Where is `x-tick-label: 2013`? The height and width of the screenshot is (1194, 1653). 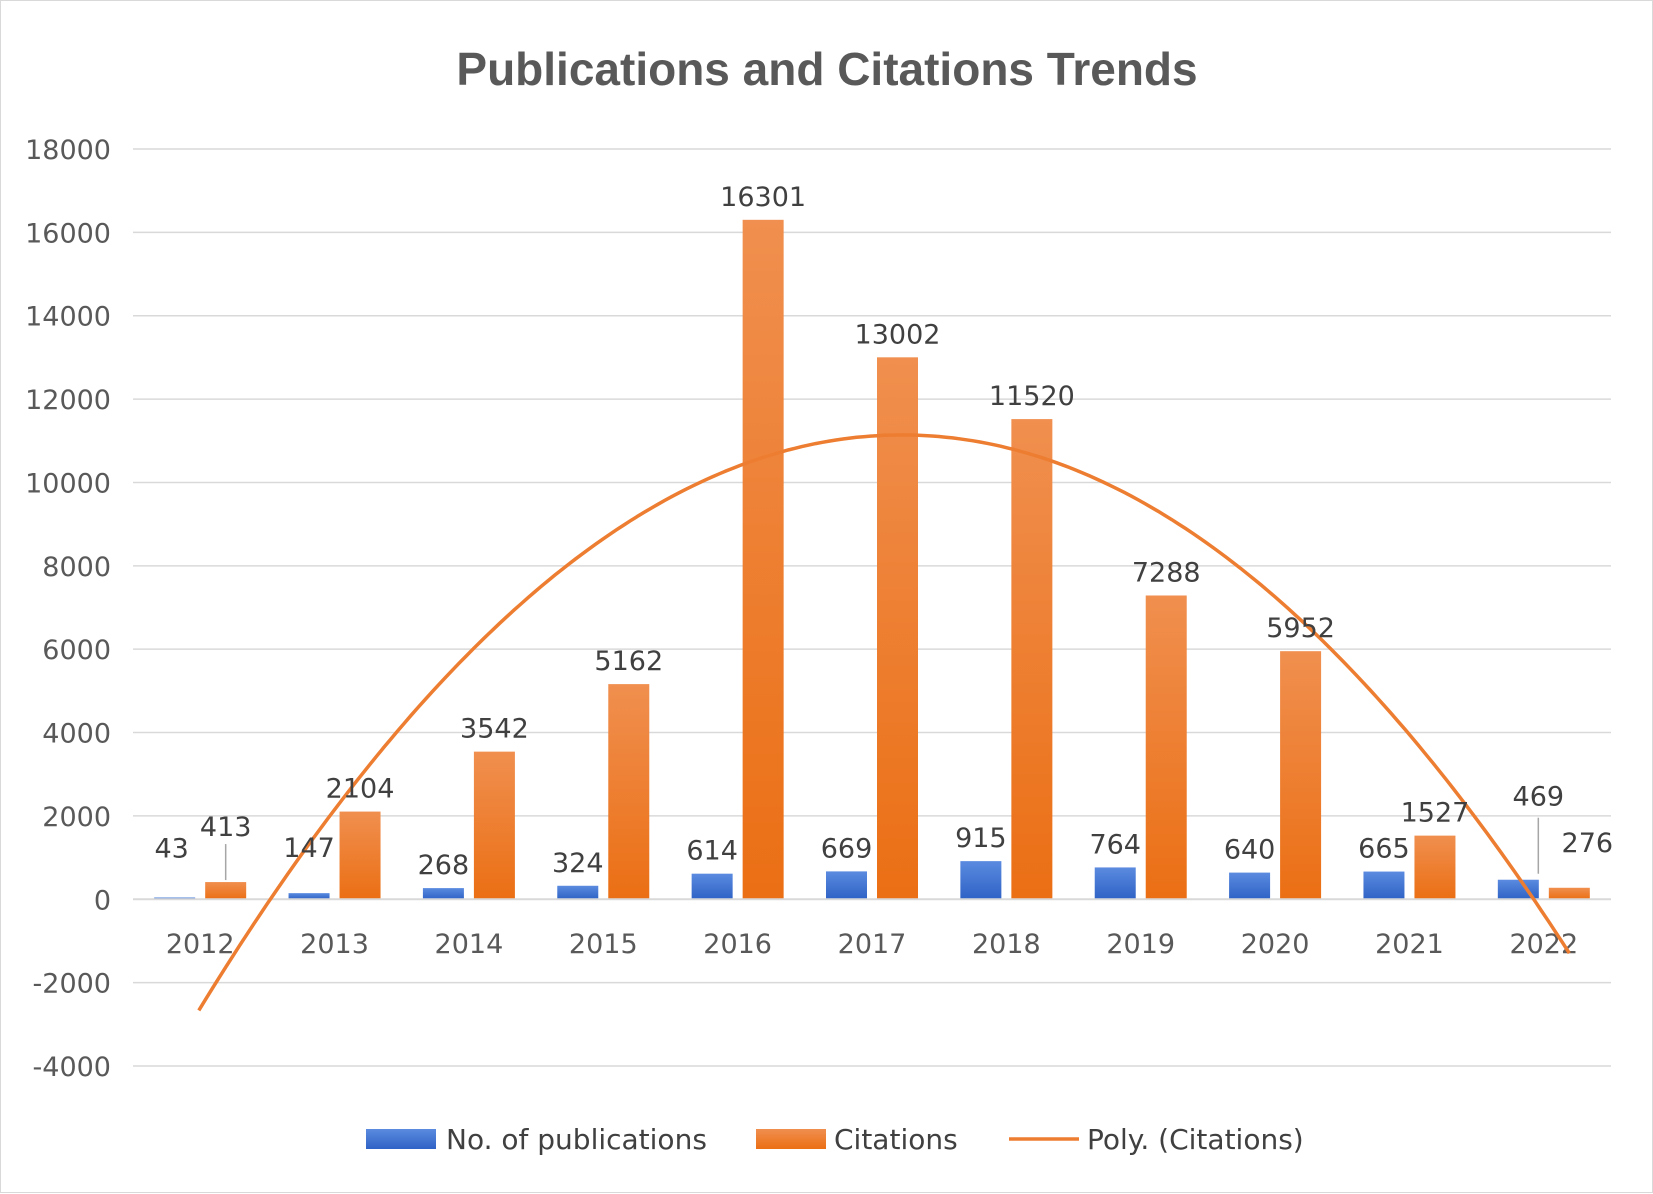
x-tick-label: 2013 is located at coordinates (334, 944).